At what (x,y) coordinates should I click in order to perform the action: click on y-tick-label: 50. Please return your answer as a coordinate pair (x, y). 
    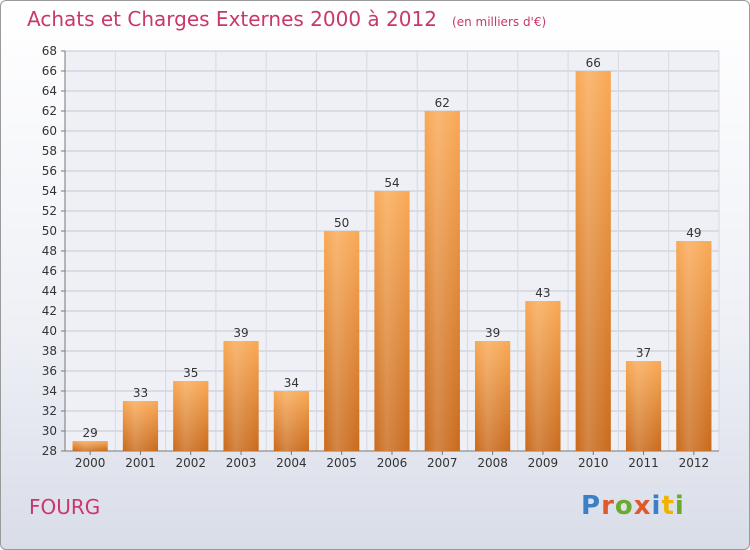
    Looking at the image, I should click on (49, 231).